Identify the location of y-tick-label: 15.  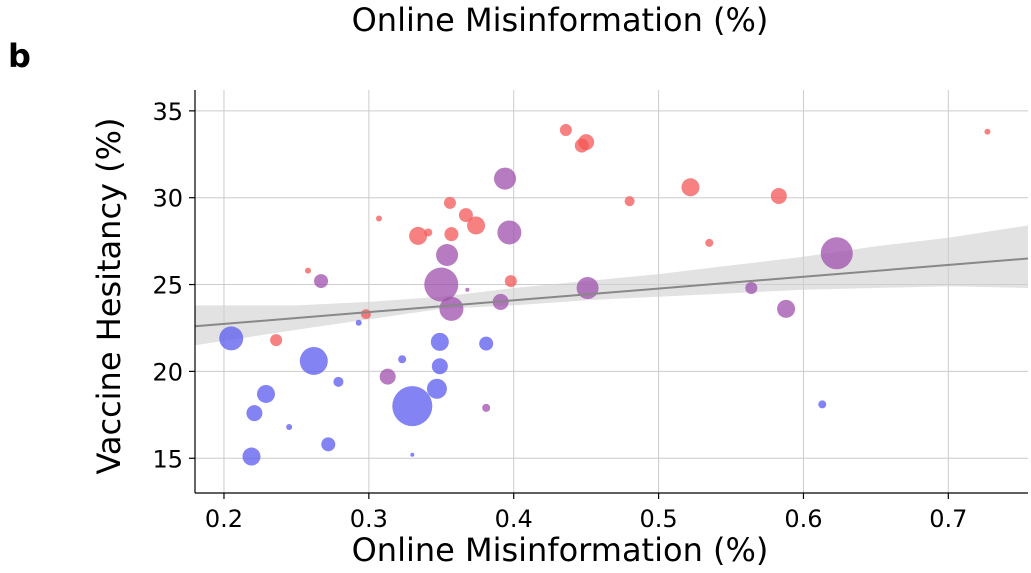
(167, 459).